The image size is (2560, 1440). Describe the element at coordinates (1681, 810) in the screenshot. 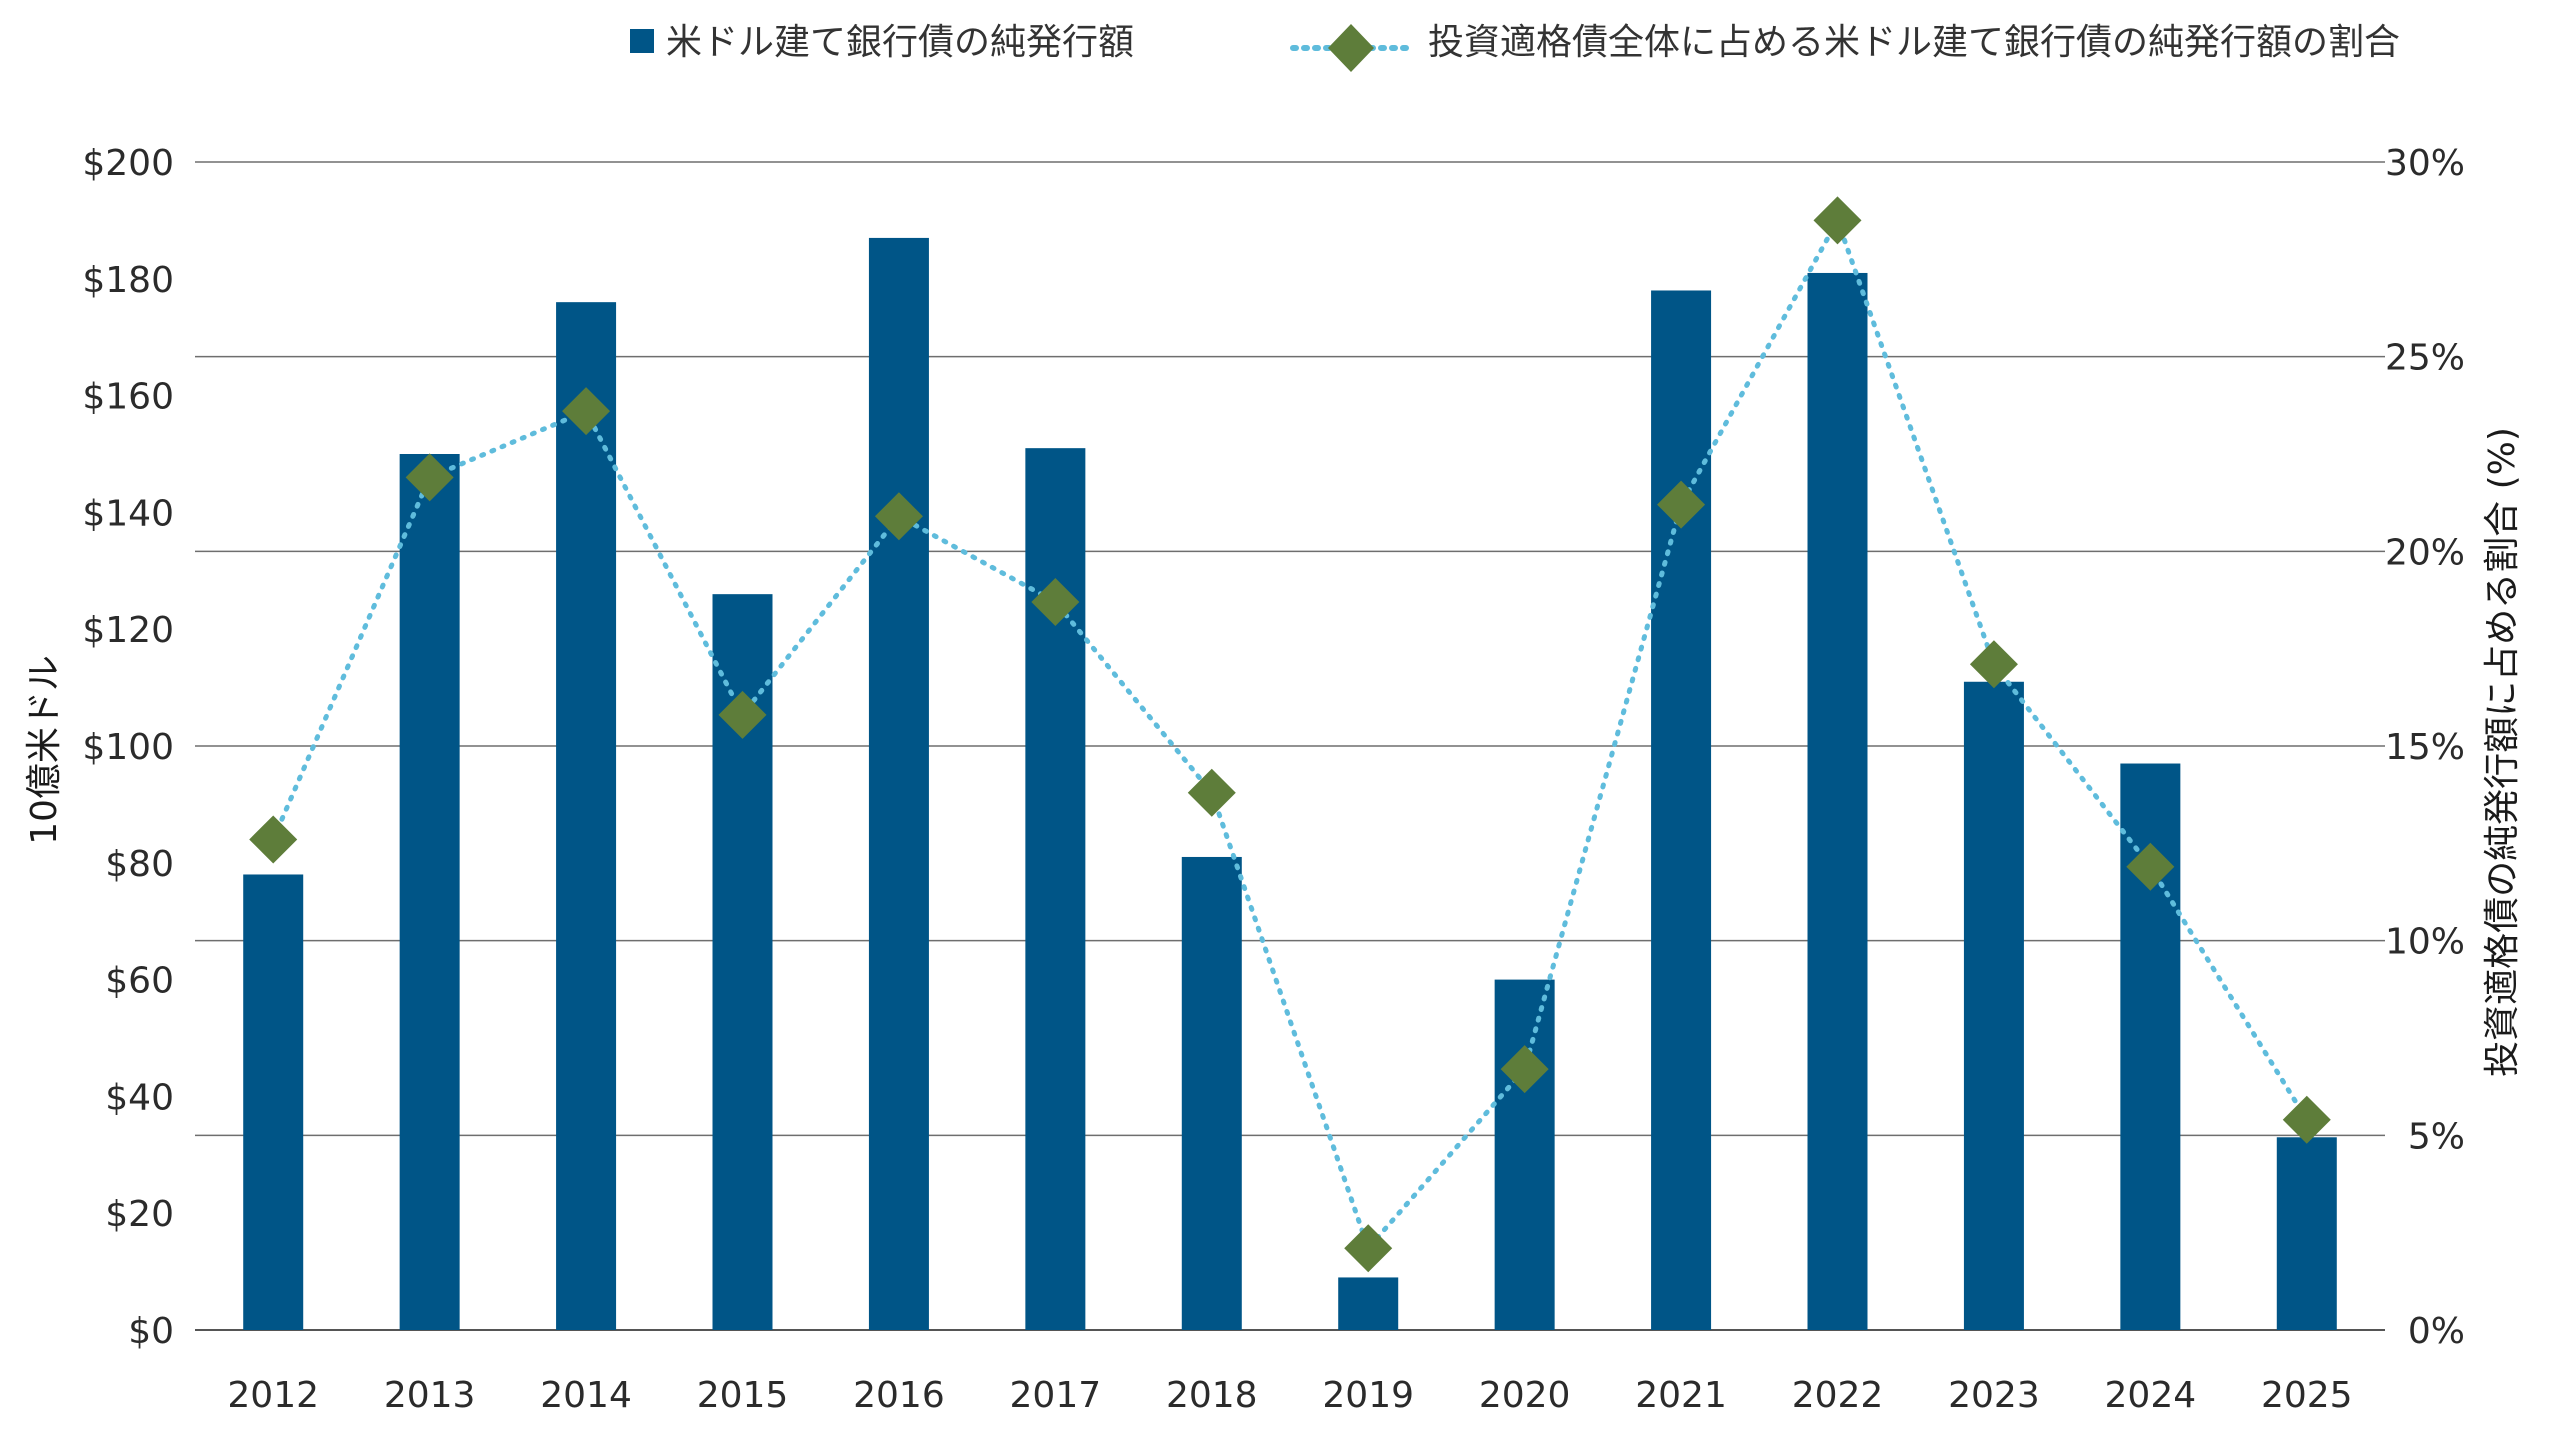

I see `bar-2021` at that location.